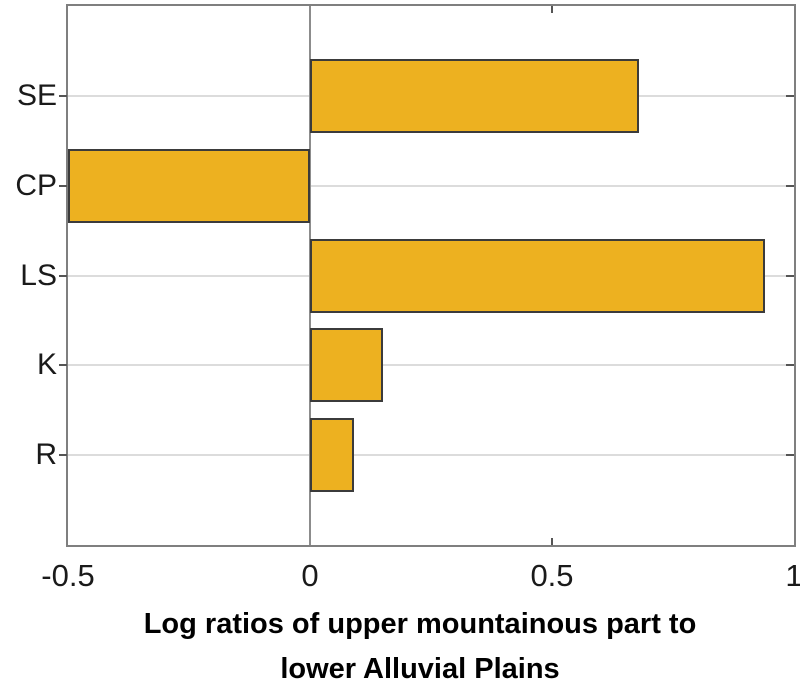 This screenshot has width=800, height=685. What do you see at coordinates (420, 669) in the screenshot?
I see `x-axis-title-line2: lower Alluvial Plains` at bounding box center [420, 669].